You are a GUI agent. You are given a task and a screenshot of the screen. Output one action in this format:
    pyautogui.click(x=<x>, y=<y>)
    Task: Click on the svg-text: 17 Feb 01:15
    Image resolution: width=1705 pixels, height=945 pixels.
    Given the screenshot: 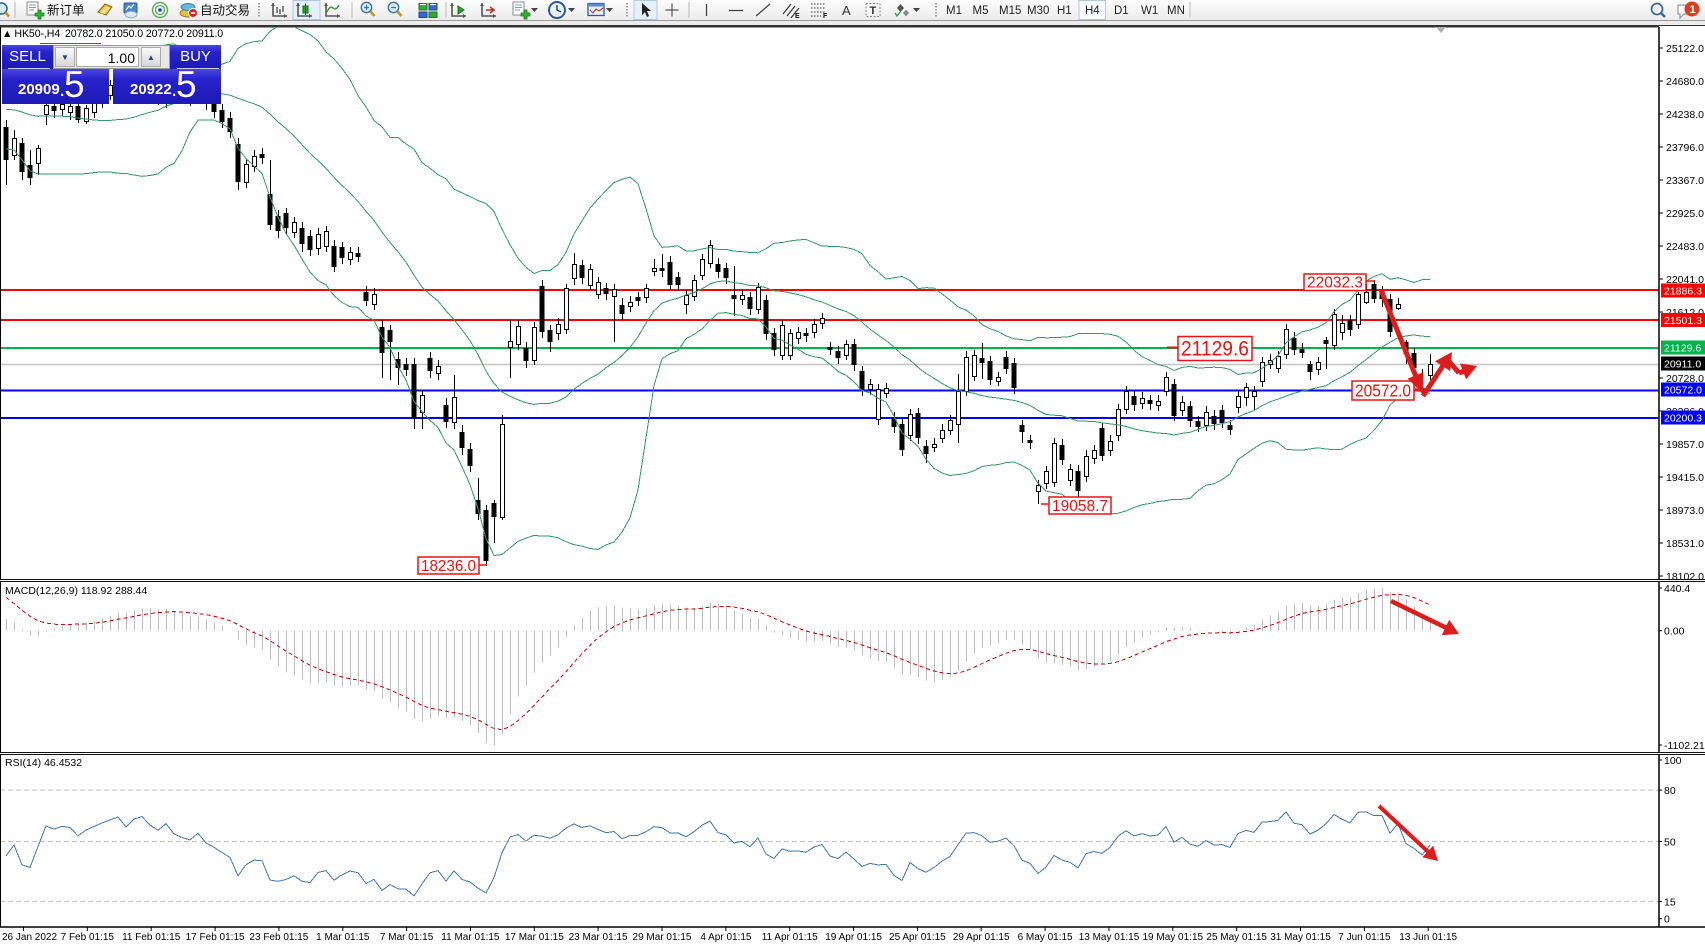 What is the action you would take?
    pyautogui.click(x=215, y=937)
    